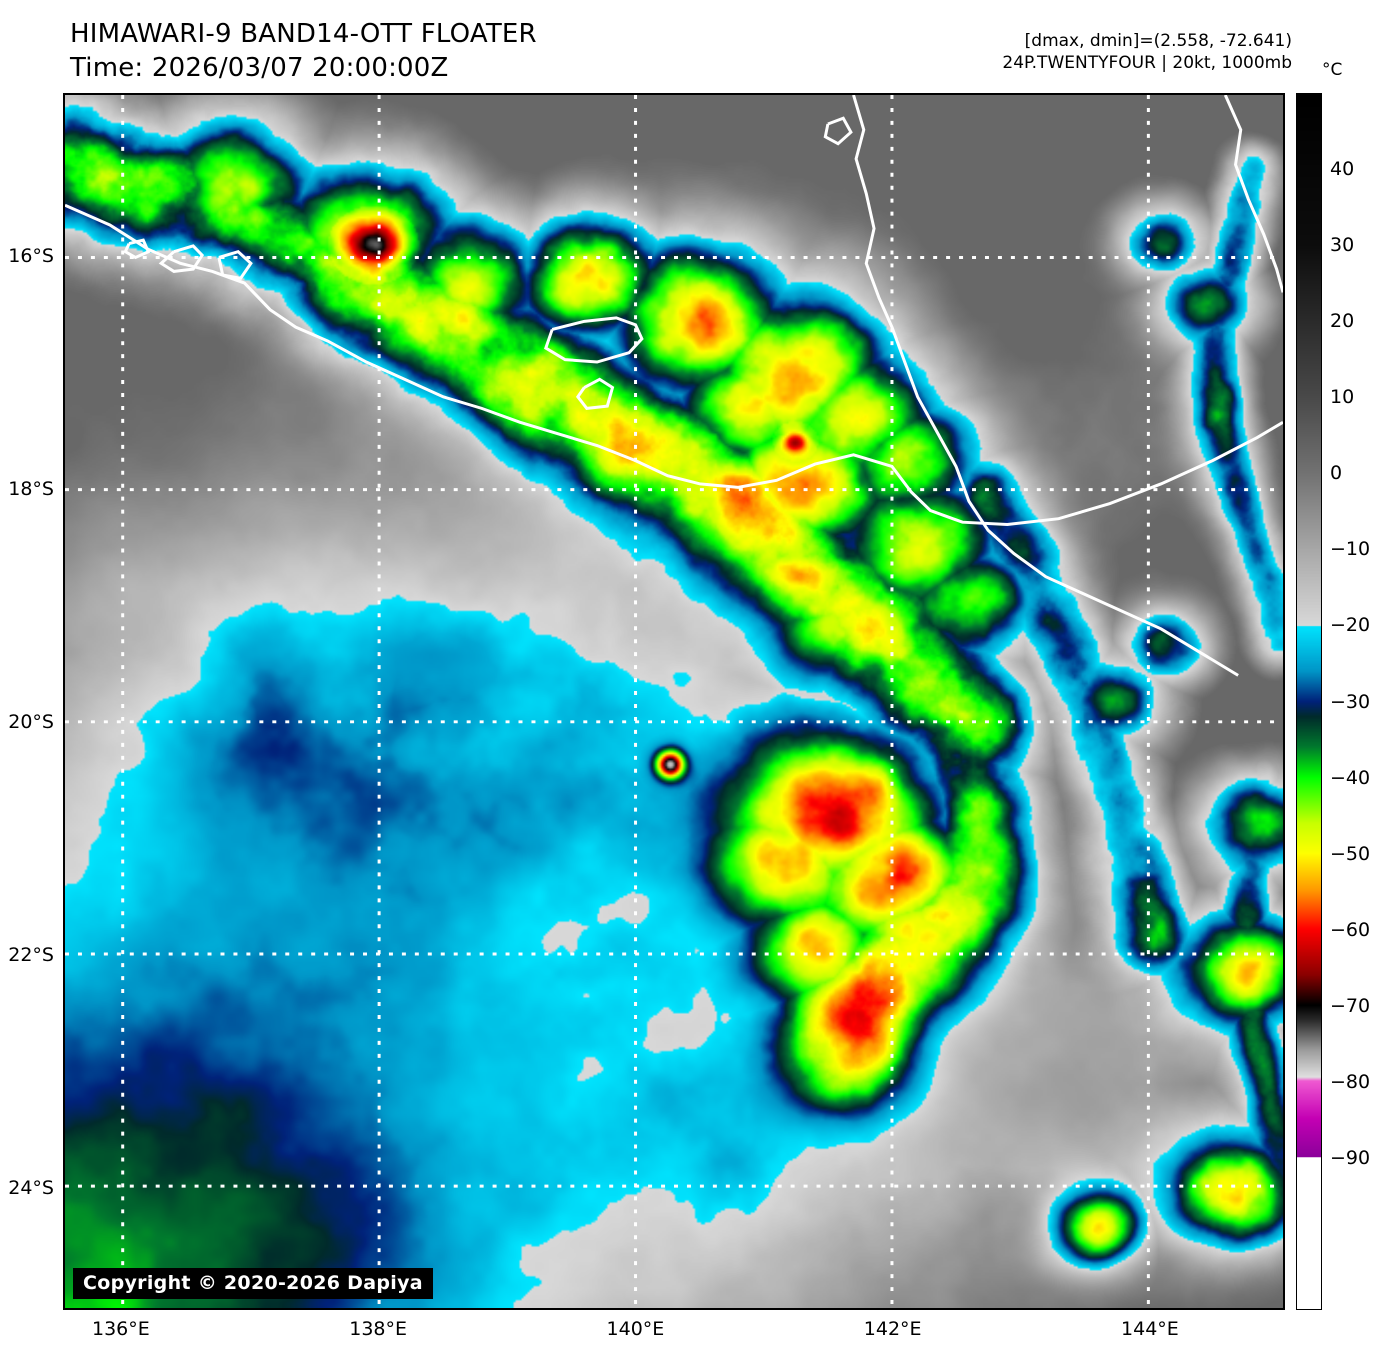 This screenshot has width=1388, height=1359. Describe the element at coordinates (892, 1329) in the screenshot. I see `longitude-tick-label: 142°E` at that location.